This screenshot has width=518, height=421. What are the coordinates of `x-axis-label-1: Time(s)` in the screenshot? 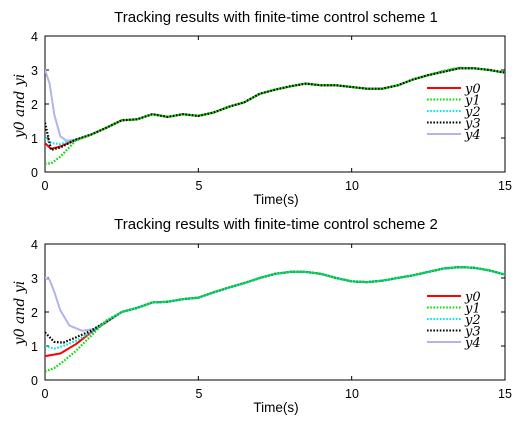 It's located at (275, 199).